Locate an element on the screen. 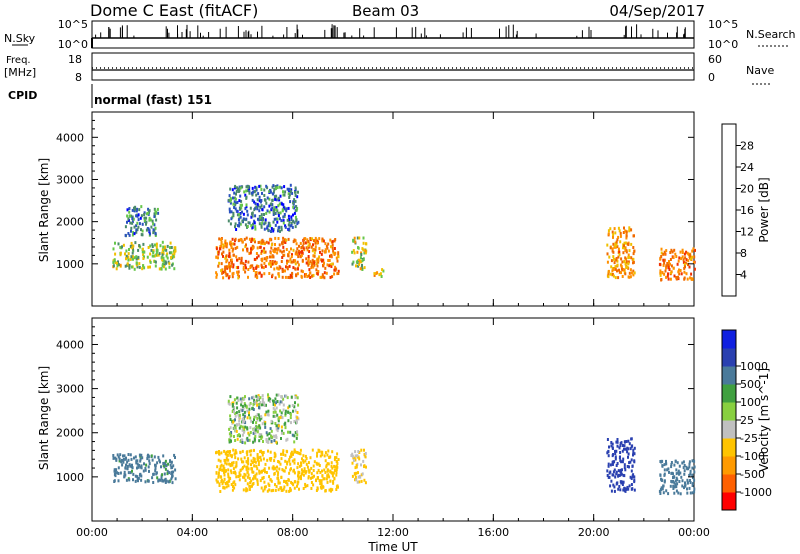 The width and height of the screenshot is (800, 554). freq-tick-bottom: 8 is located at coordinates (78, 77).